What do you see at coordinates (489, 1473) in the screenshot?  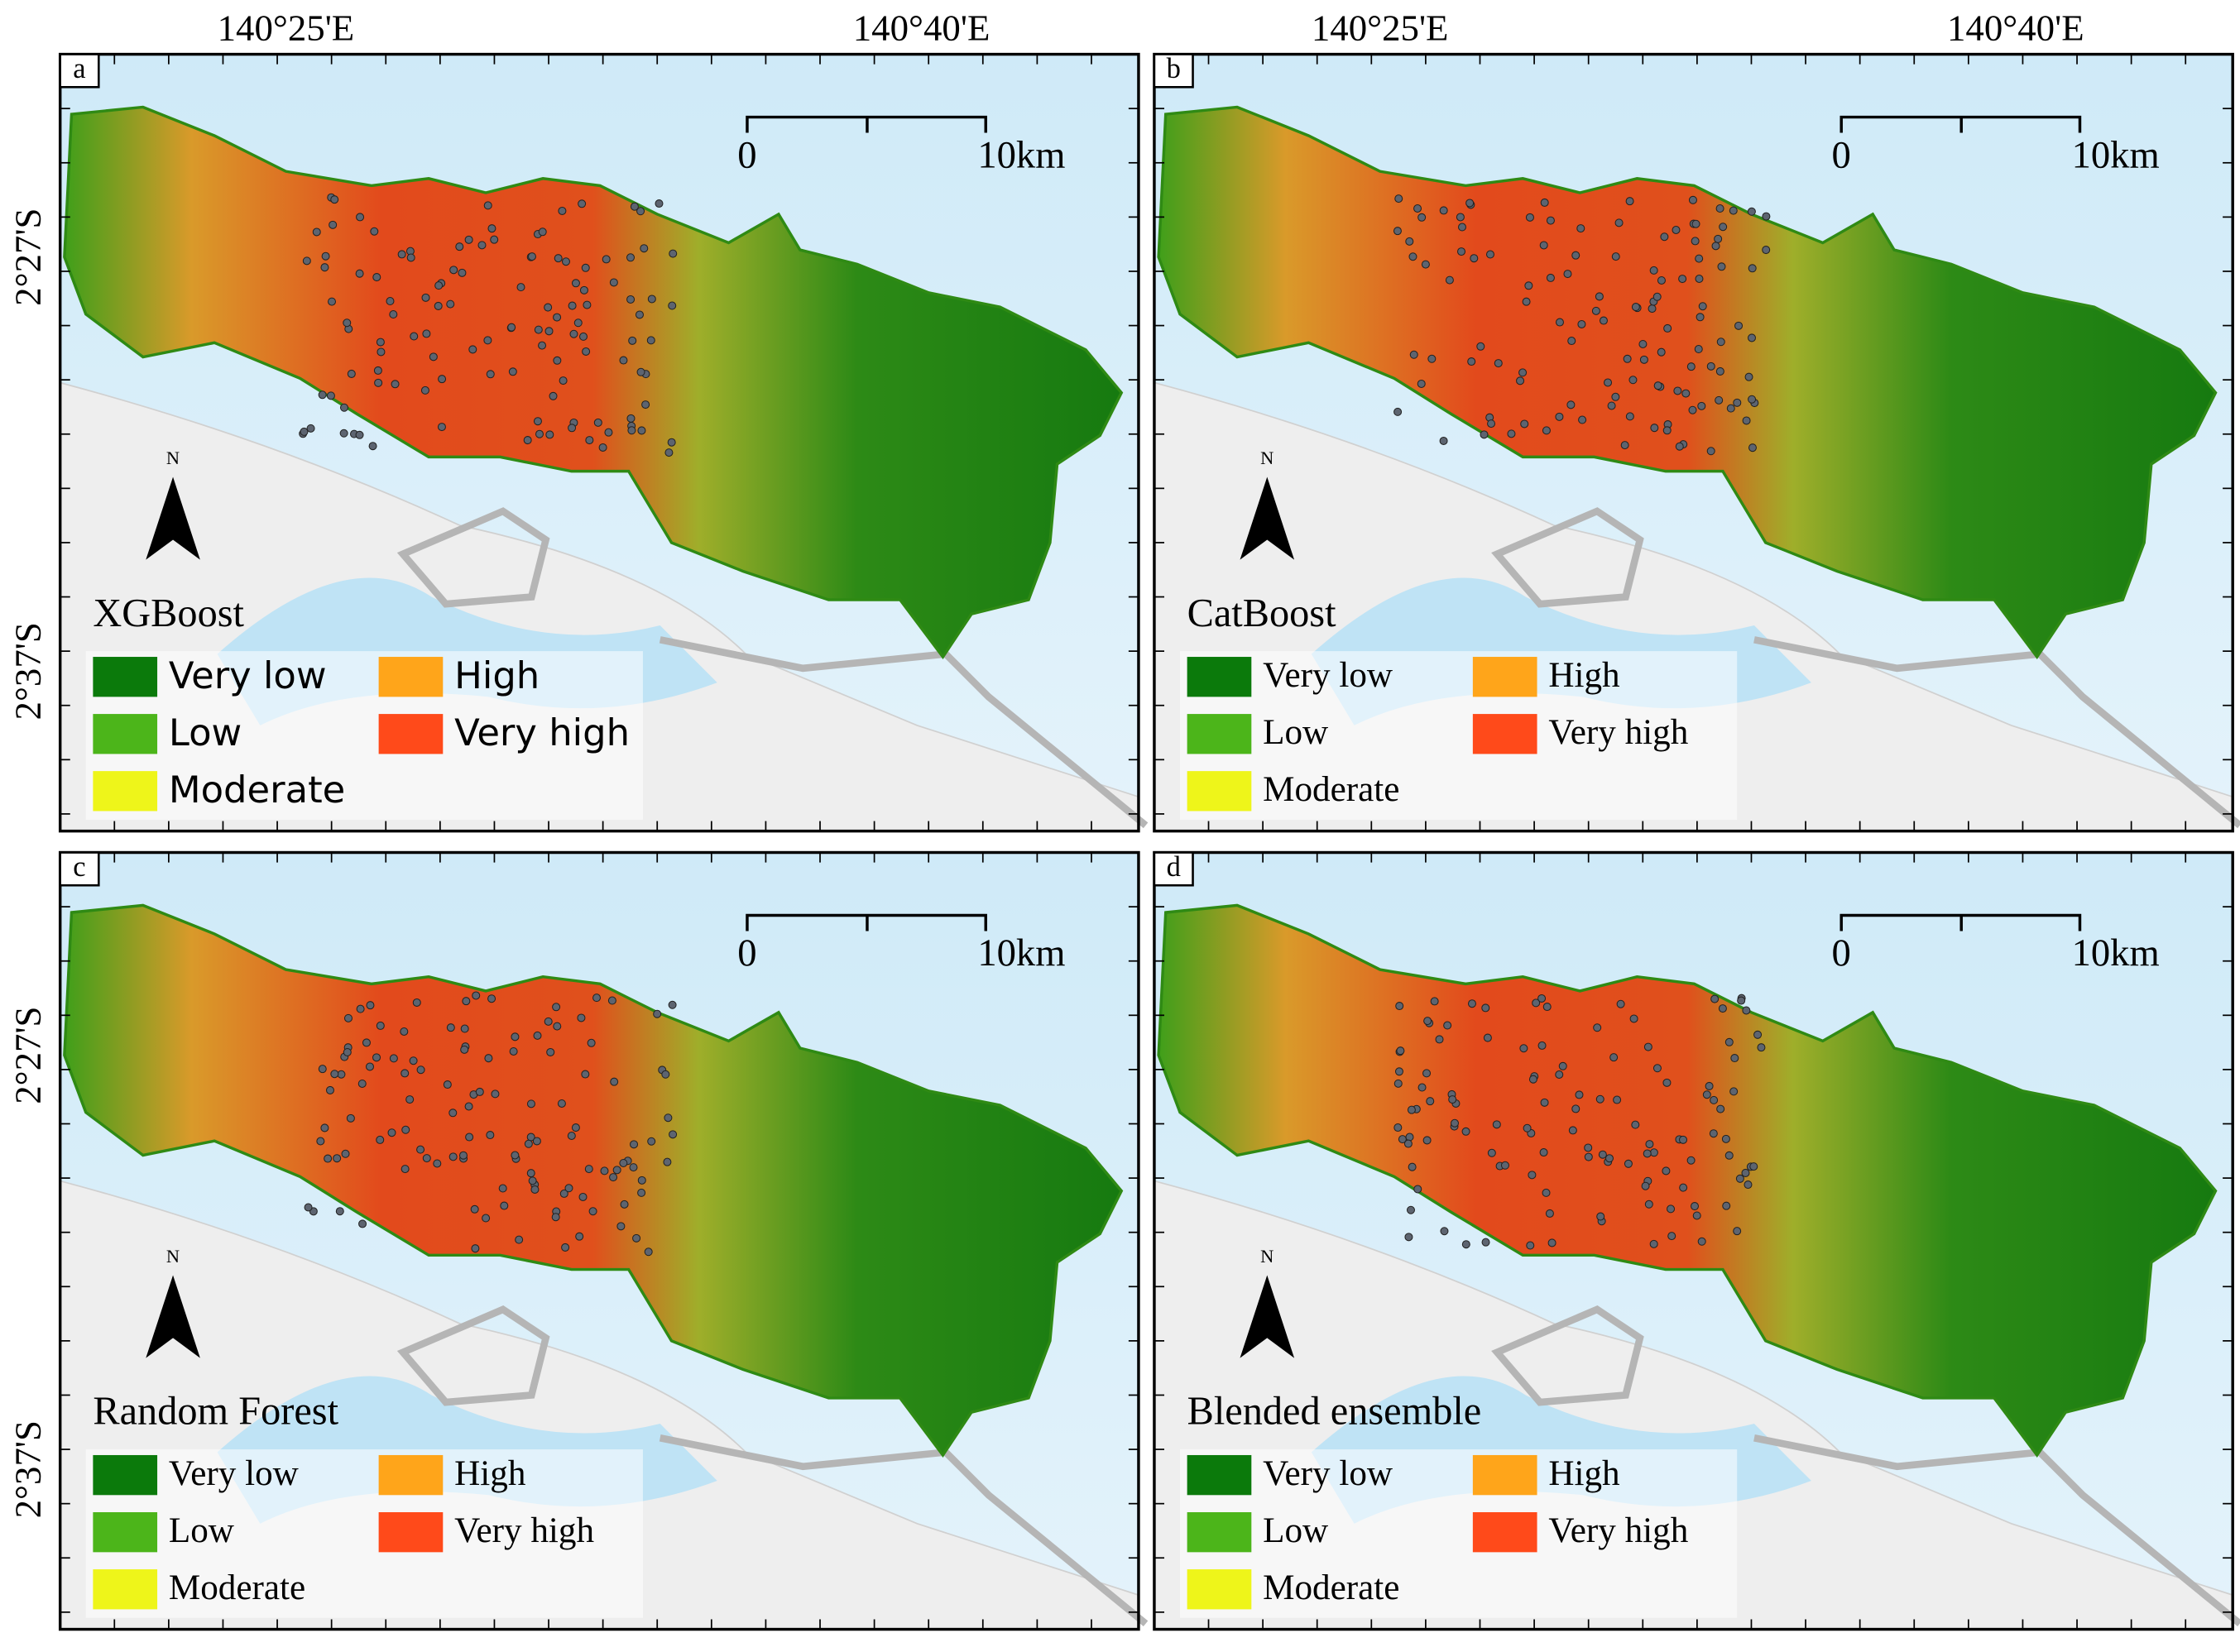 I see `legend-label: High` at bounding box center [489, 1473].